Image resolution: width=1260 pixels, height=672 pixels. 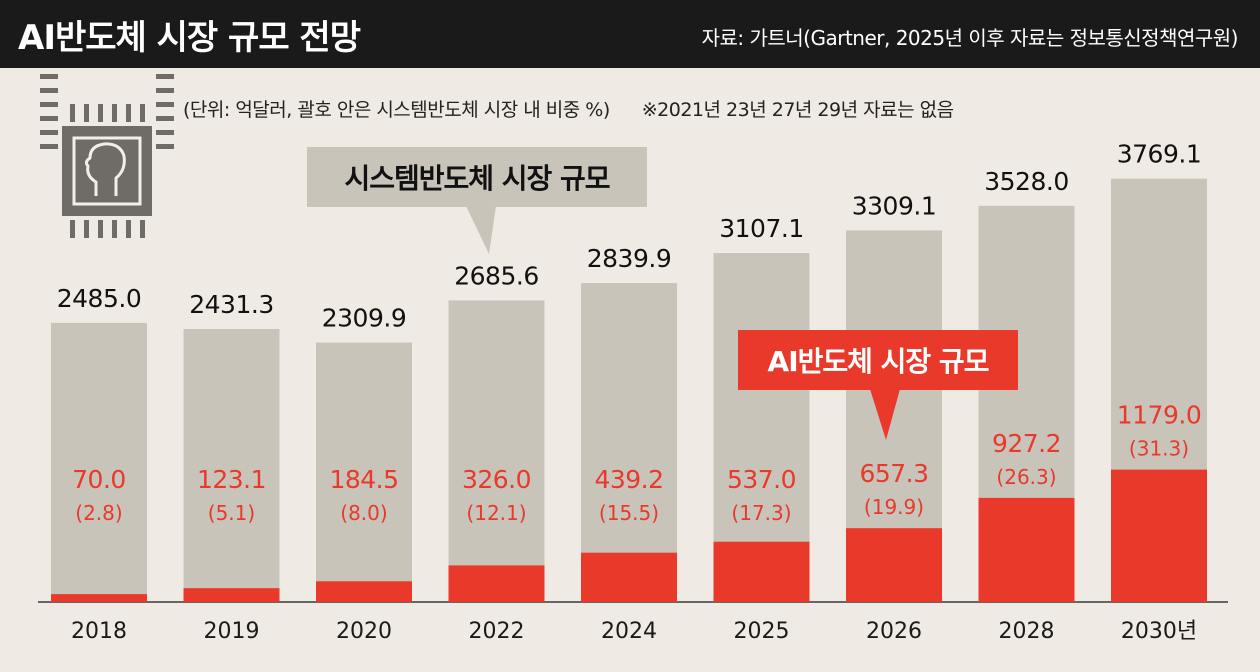 What do you see at coordinates (1026, 477) in the screenshot?
I see `ai-share-label: (26.3)` at bounding box center [1026, 477].